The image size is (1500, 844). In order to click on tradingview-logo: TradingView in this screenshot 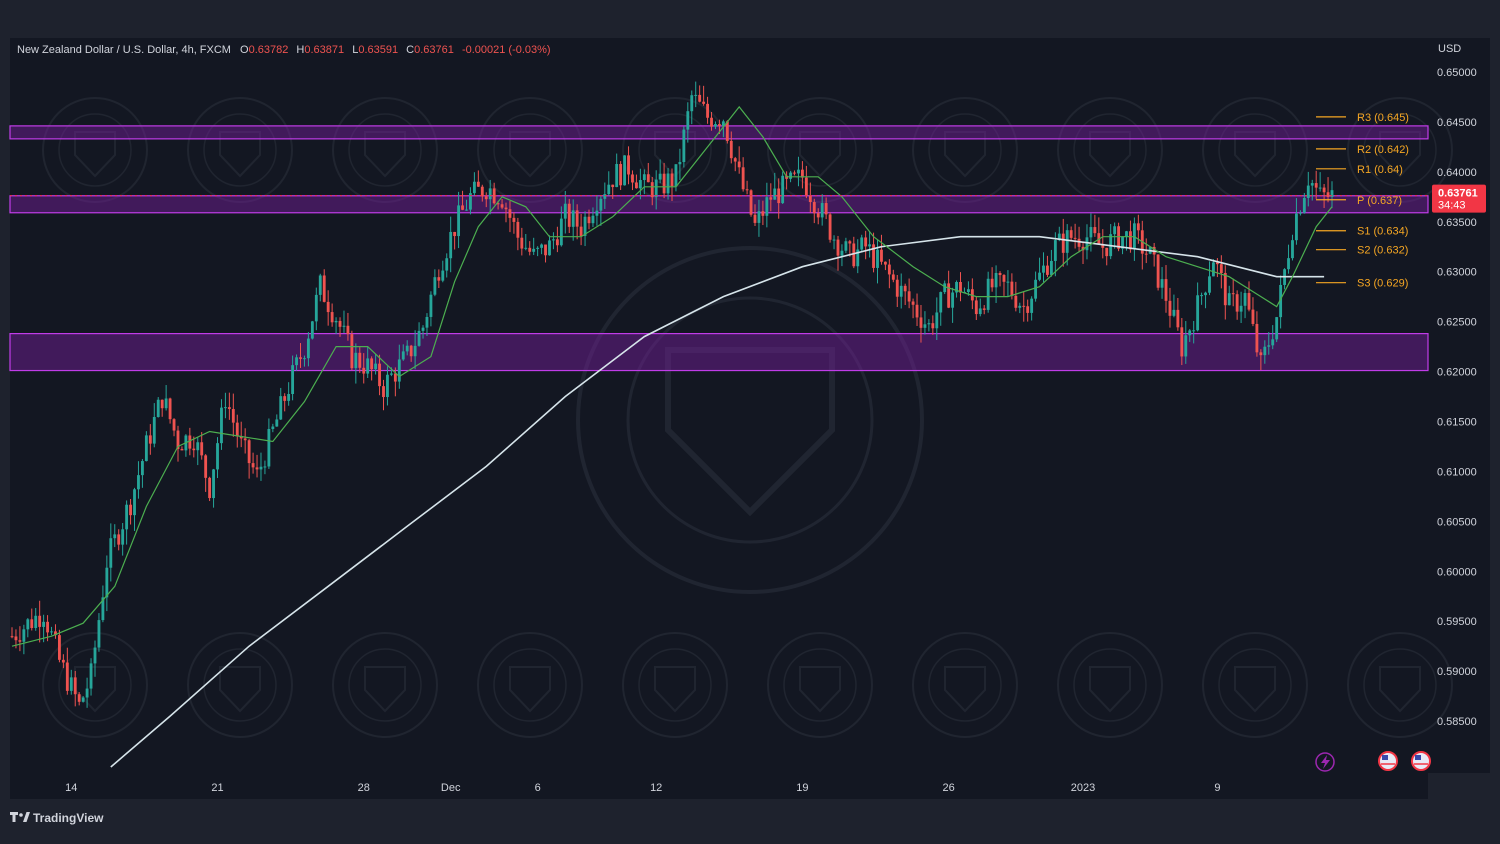, I will do `click(57, 818)`.